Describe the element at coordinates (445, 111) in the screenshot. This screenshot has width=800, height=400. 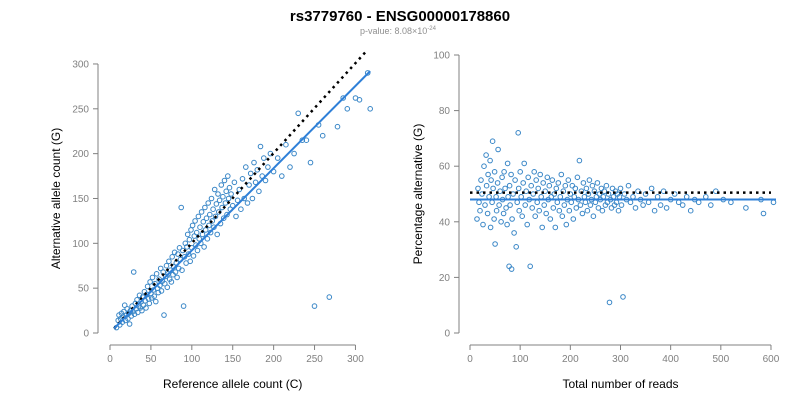
I see `y-tick-label: 80` at that location.